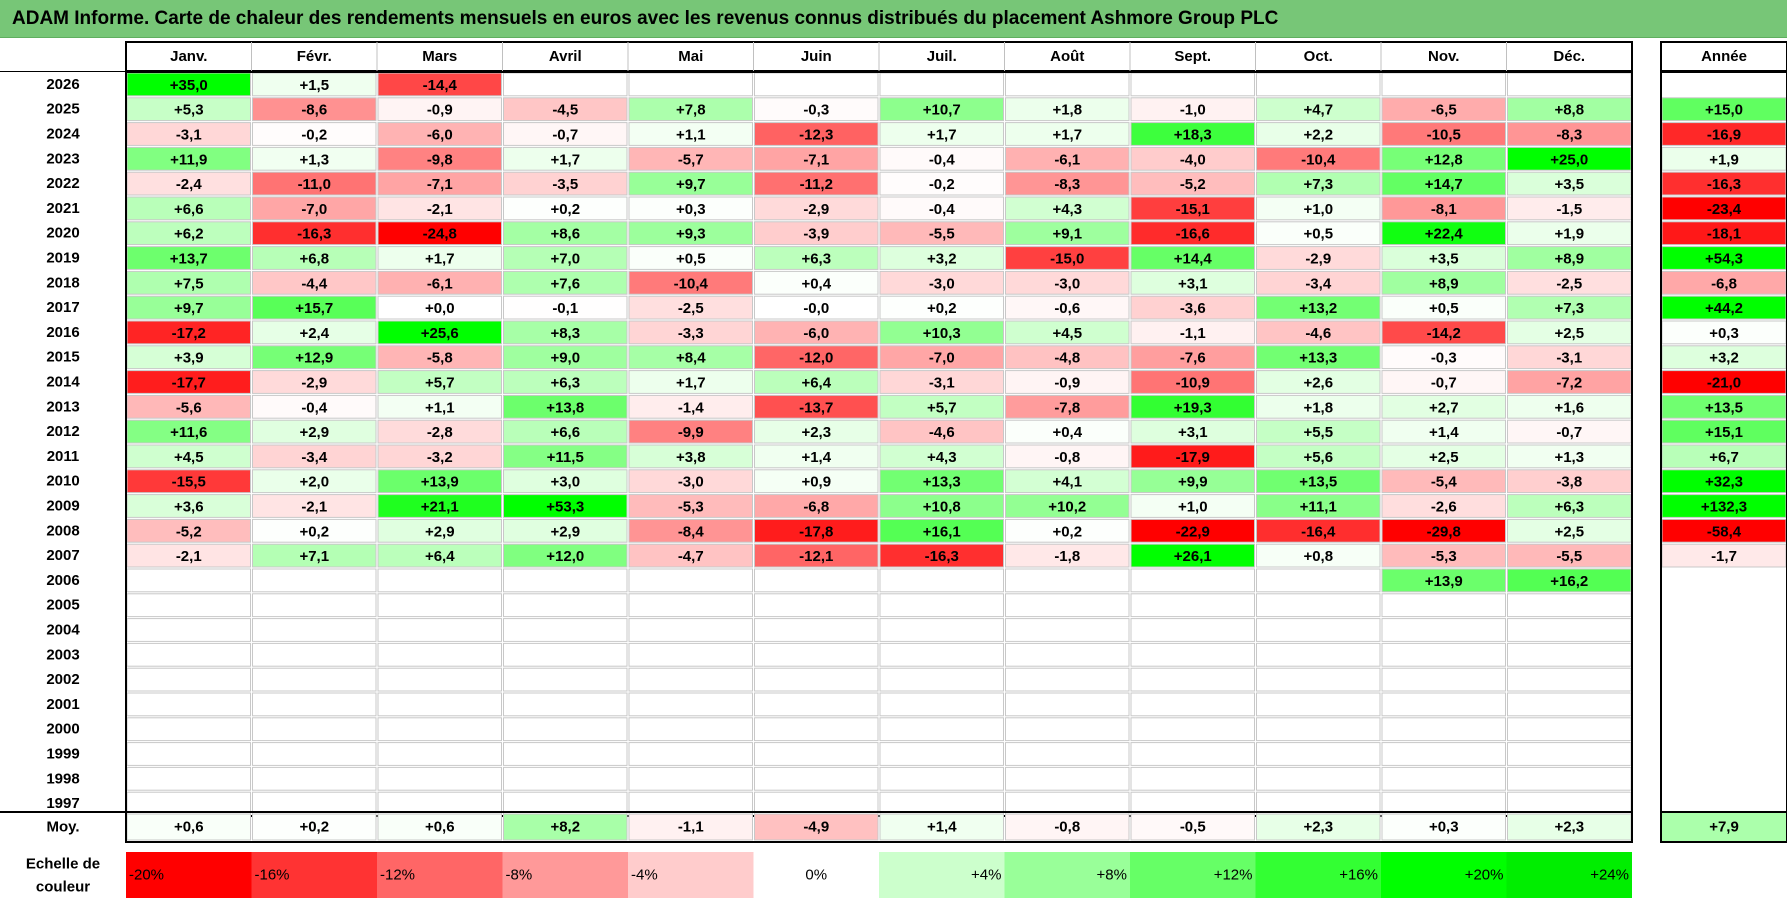 Image resolution: width=1787 pixels, height=912 pixels. What do you see at coordinates (816, 308) in the screenshot?
I see `cell-value-label: -0,0` at bounding box center [816, 308].